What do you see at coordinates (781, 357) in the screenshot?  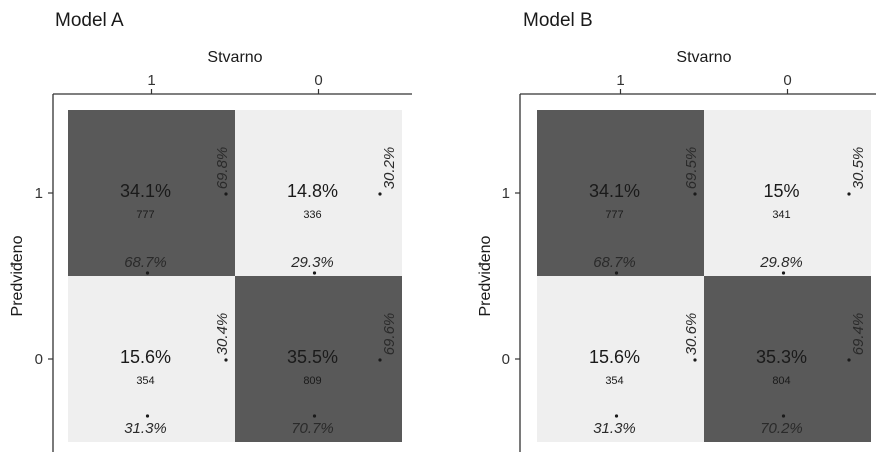 I see `cell-percent: 35.3%` at bounding box center [781, 357].